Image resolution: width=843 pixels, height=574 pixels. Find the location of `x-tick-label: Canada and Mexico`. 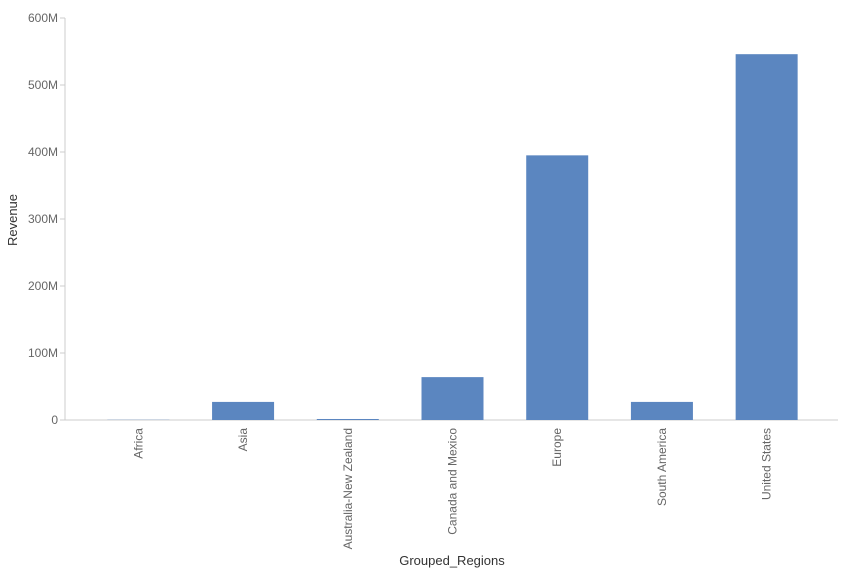

x-tick-label: Canada and Mexico is located at coordinates (453, 481).